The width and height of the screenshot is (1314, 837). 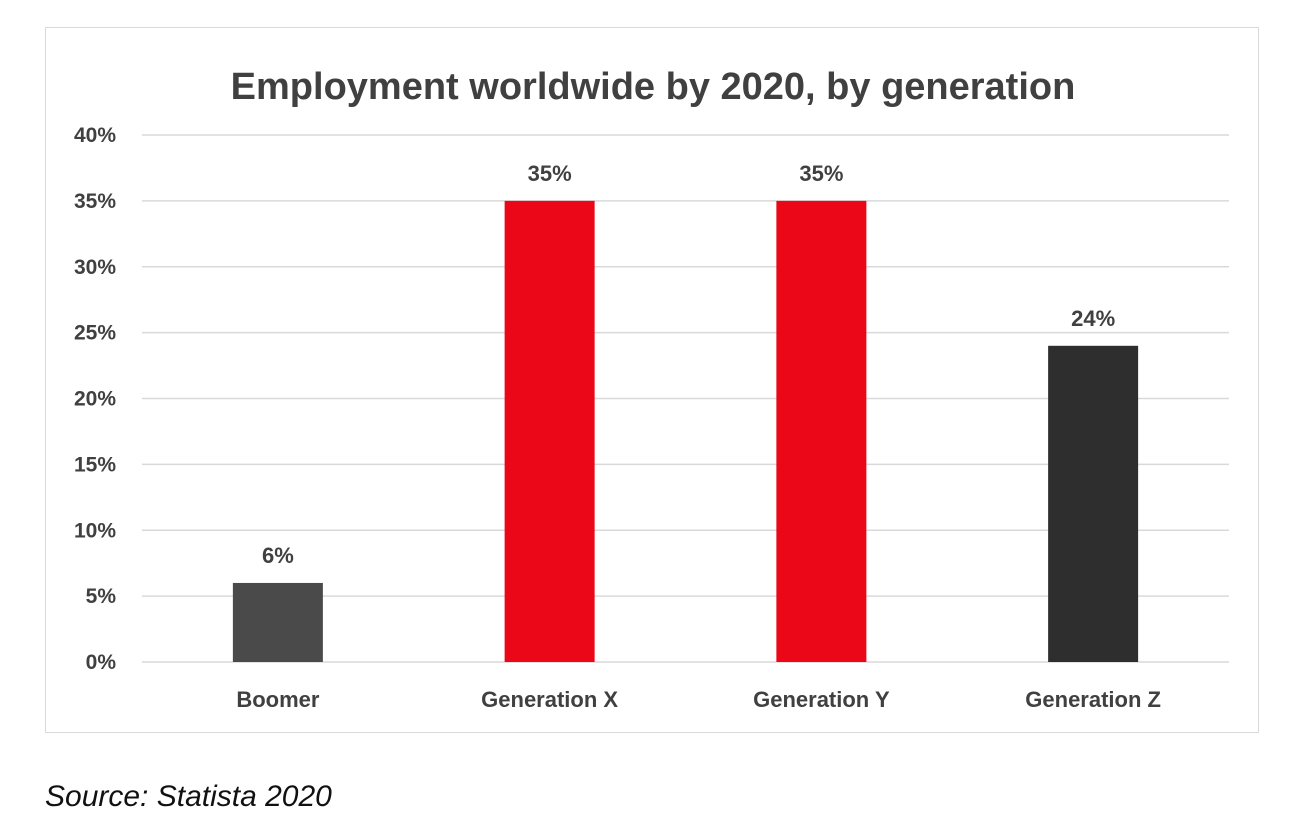 What do you see at coordinates (95, 135) in the screenshot?
I see `y-tick-label: 40%` at bounding box center [95, 135].